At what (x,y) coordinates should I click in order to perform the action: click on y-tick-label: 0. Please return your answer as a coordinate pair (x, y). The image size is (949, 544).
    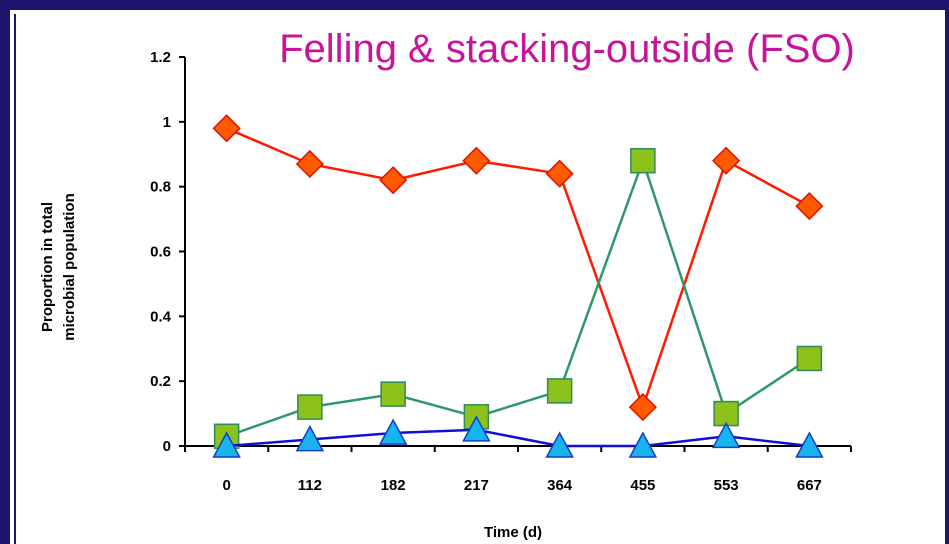
    Looking at the image, I should click on (167, 446).